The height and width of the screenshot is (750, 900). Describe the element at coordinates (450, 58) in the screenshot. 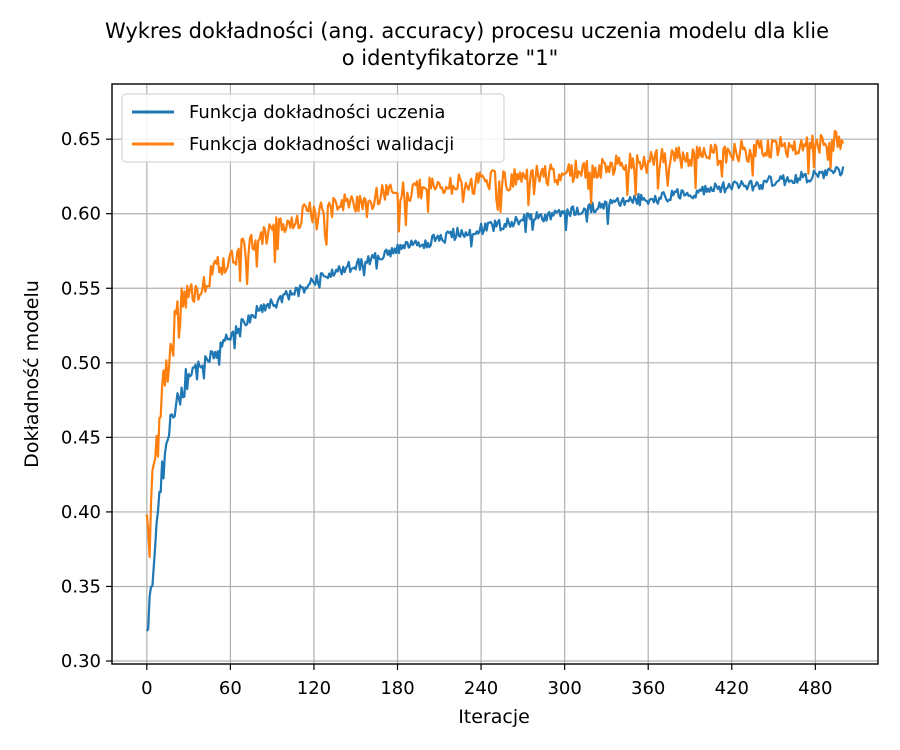

I see `chart-title-line-2: o identyfikatorze "1"` at that location.